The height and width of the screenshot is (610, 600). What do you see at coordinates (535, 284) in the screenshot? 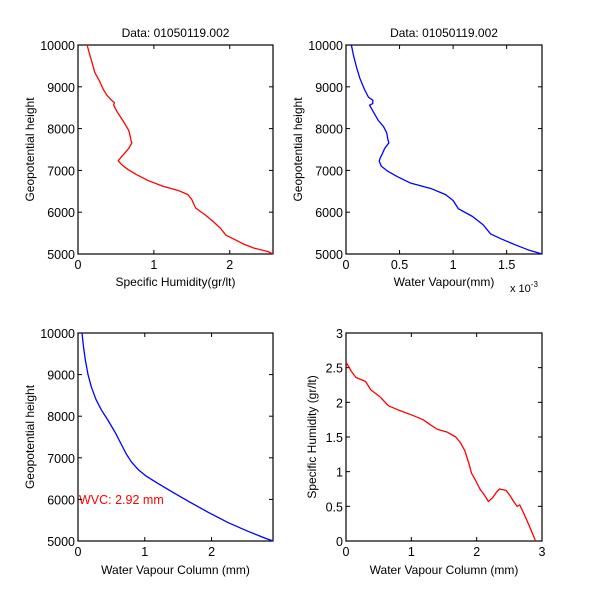
I see `x-multiplier-exponent: -3` at bounding box center [535, 284].